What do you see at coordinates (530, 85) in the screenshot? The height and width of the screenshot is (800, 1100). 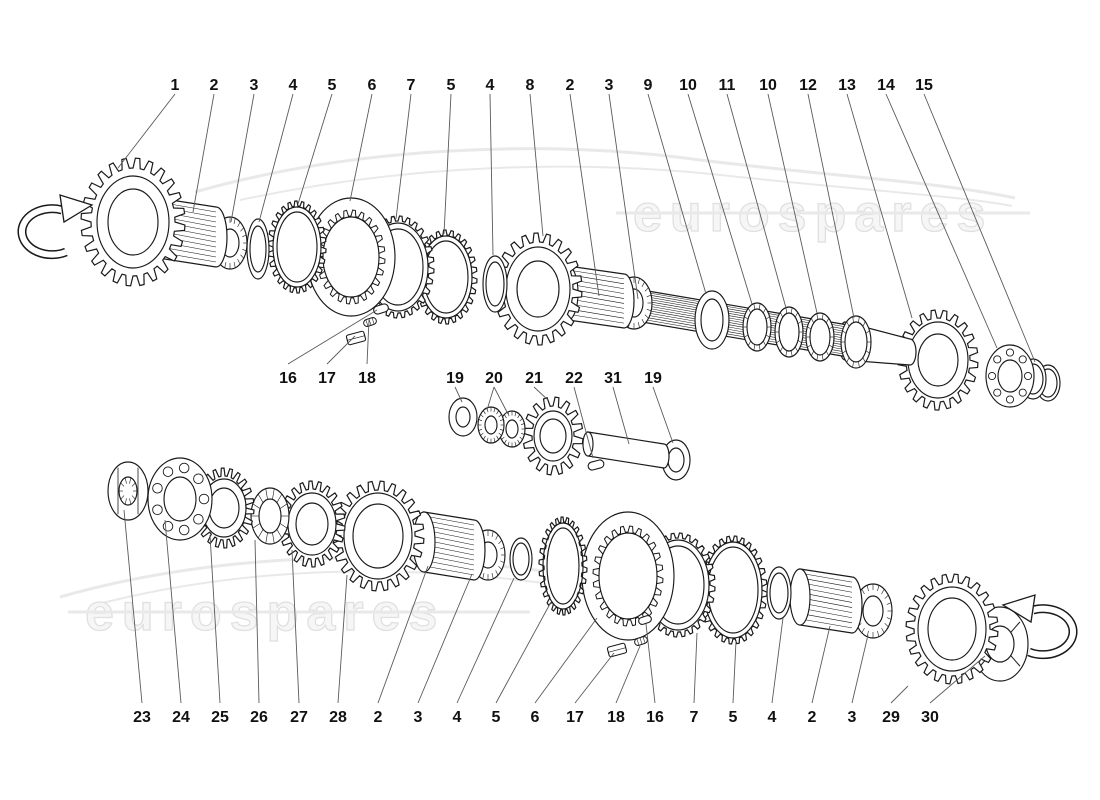 I see `callout-label: 8` at bounding box center [530, 85].